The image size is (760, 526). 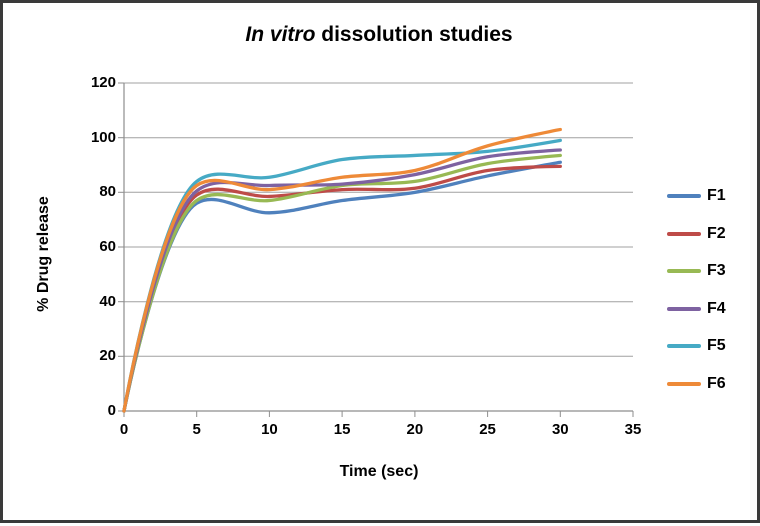 What do you see at coordinates (716, 195) in the screenshot?
I see `legend-label: F1` at bounding box center [716, 195].